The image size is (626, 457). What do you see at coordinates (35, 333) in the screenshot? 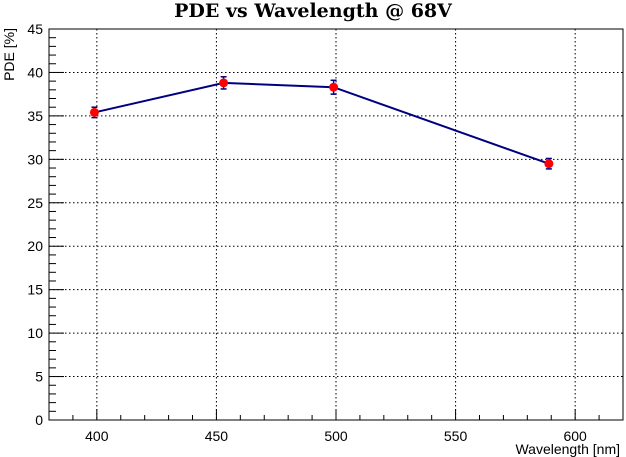
I see `y-tick-label: 10` at bounding box center [35, 333].